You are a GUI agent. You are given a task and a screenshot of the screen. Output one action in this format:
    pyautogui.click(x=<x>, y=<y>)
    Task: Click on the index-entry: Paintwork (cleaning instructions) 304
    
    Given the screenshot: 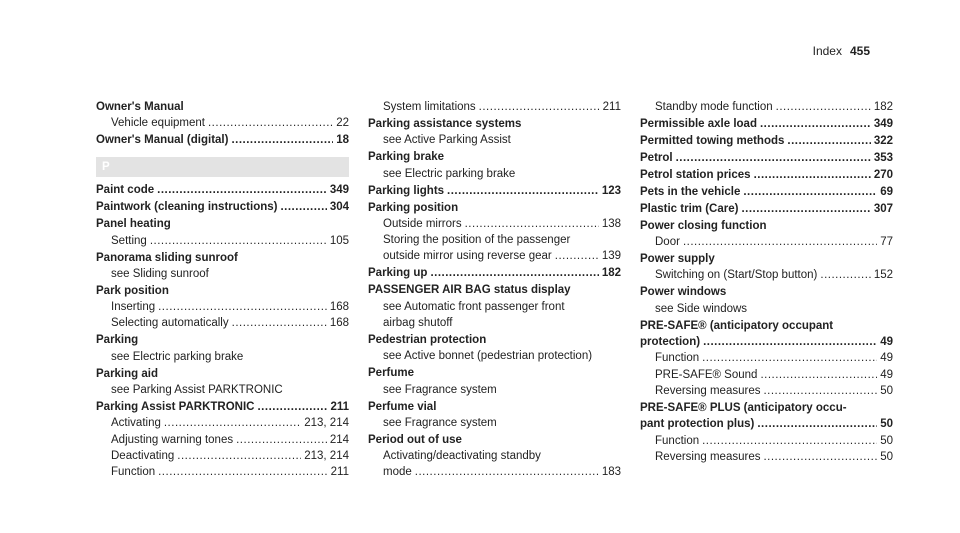 What is the action you would take?
    pyautogui.click(x=222, y=207)
    